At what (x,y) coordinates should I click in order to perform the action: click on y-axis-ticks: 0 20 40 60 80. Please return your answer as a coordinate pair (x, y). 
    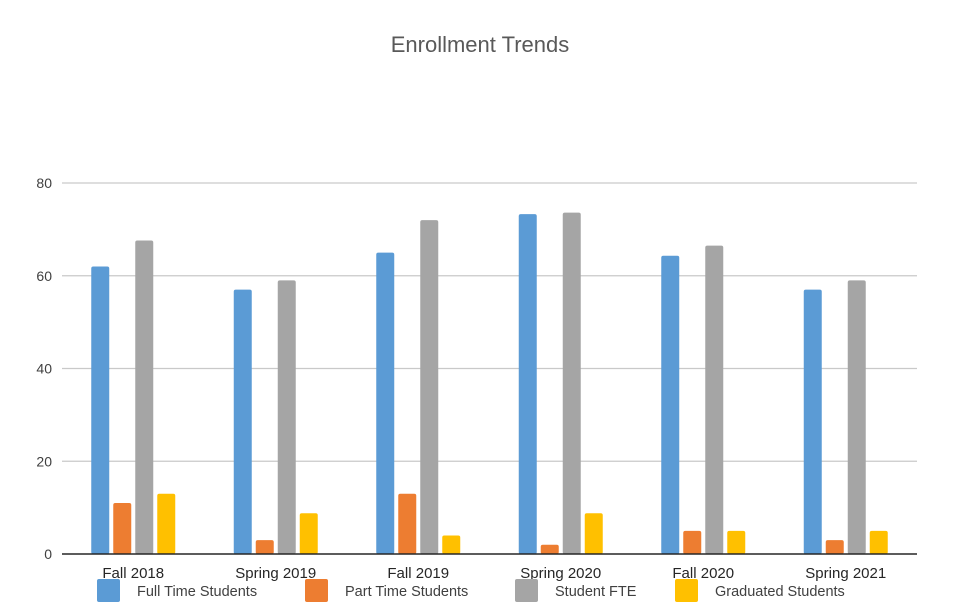
    Looking at the image, I should click on (44, 368).